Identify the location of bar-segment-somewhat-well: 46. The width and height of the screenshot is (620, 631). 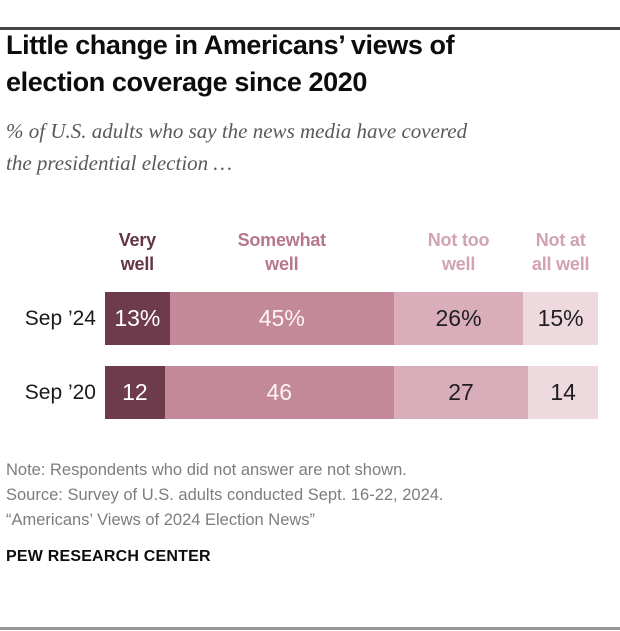
(279, 392).